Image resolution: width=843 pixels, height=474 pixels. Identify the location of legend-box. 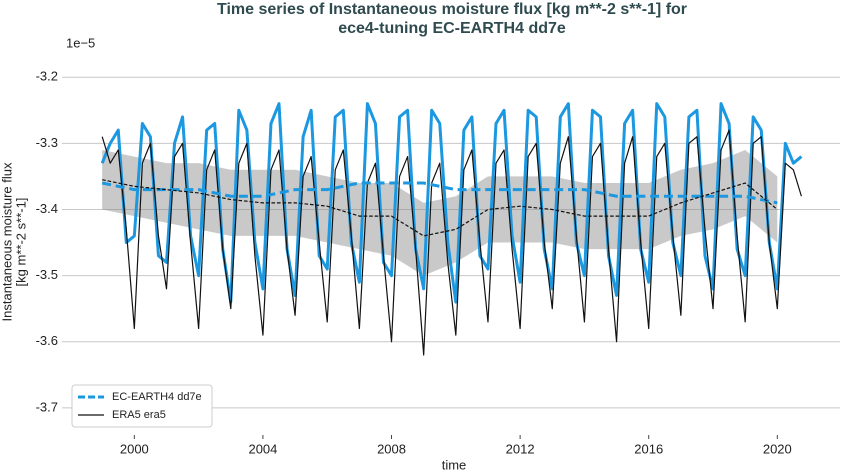
(142, 406).